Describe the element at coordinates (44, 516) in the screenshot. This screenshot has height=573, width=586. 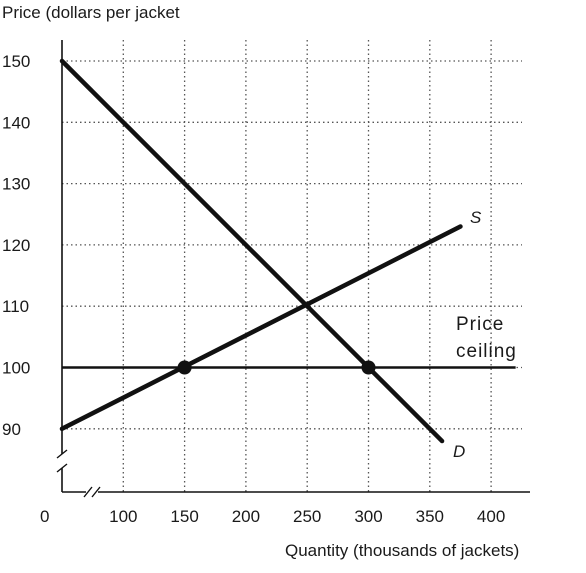
I see `origin-label: 0` at that location.